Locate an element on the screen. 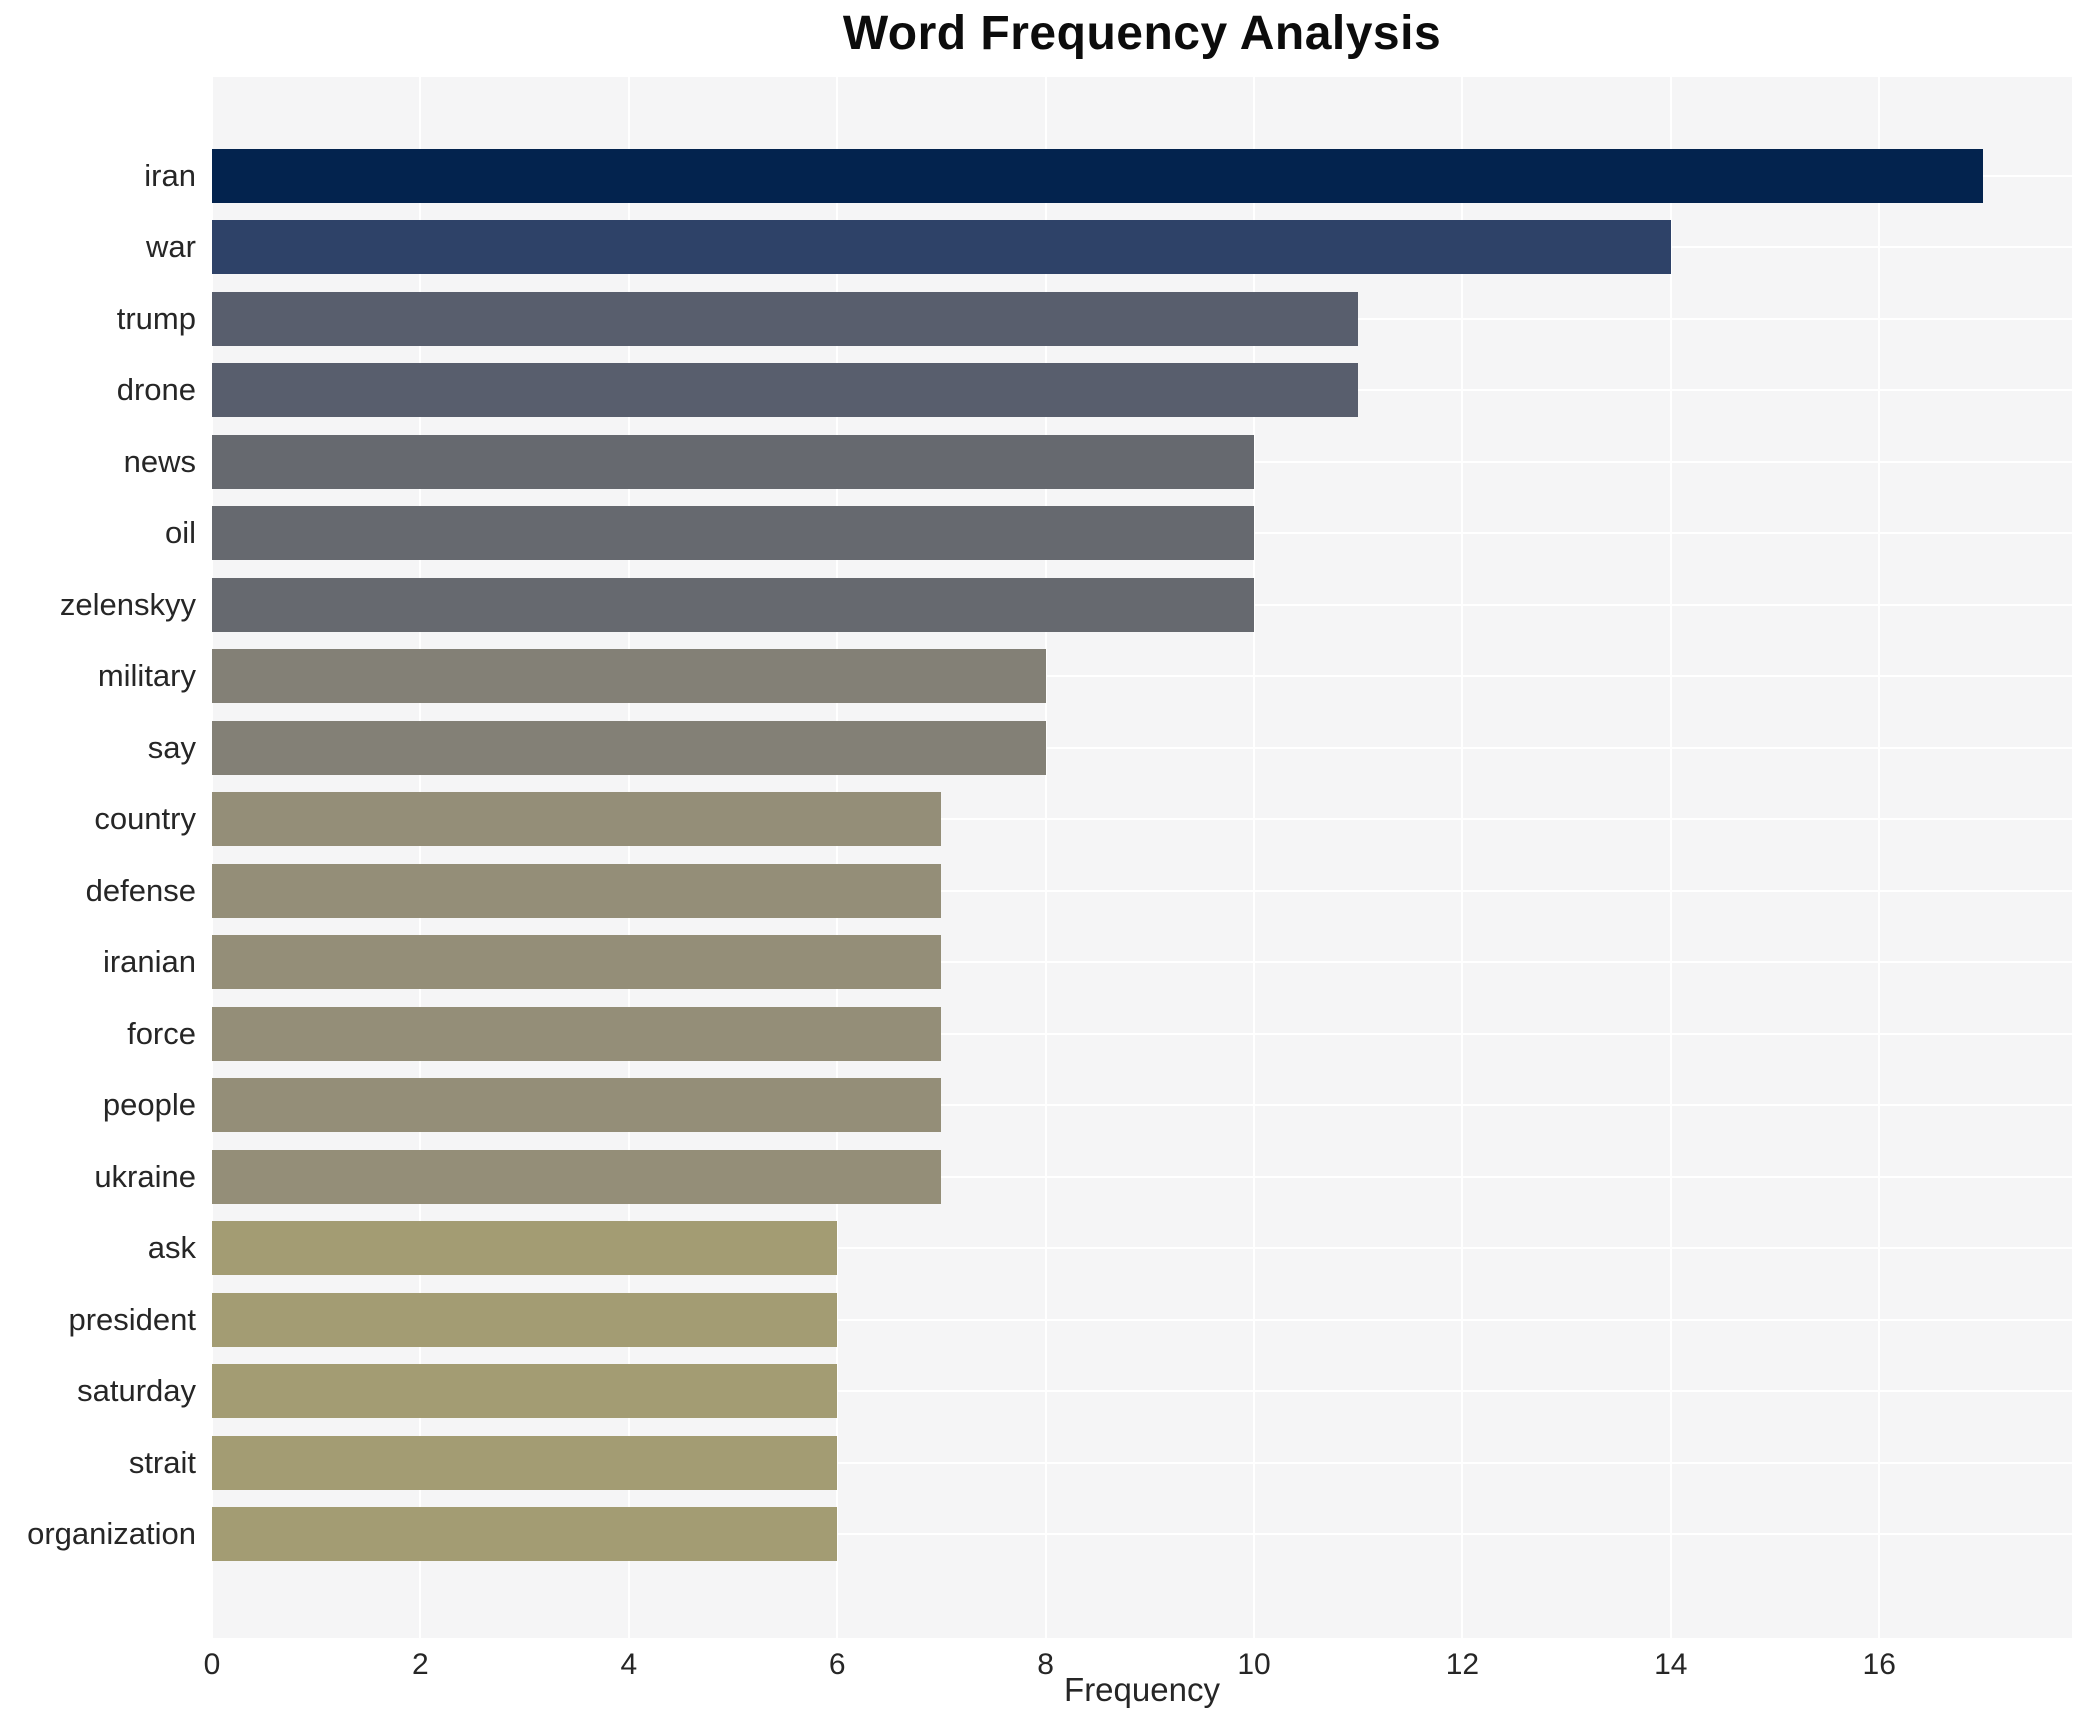 Image resolution: width=2091 pixels, height=1710 pixels. x-tick-label: 8 is located at coordinates (1045, 1664).